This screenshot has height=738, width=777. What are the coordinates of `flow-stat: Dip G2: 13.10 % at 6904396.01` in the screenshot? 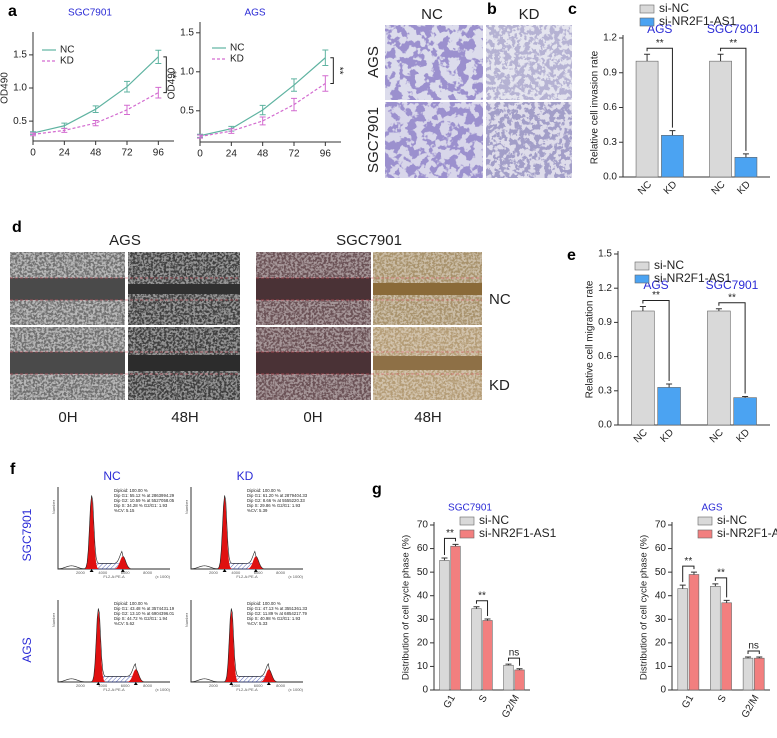 It's located at (144, 613).